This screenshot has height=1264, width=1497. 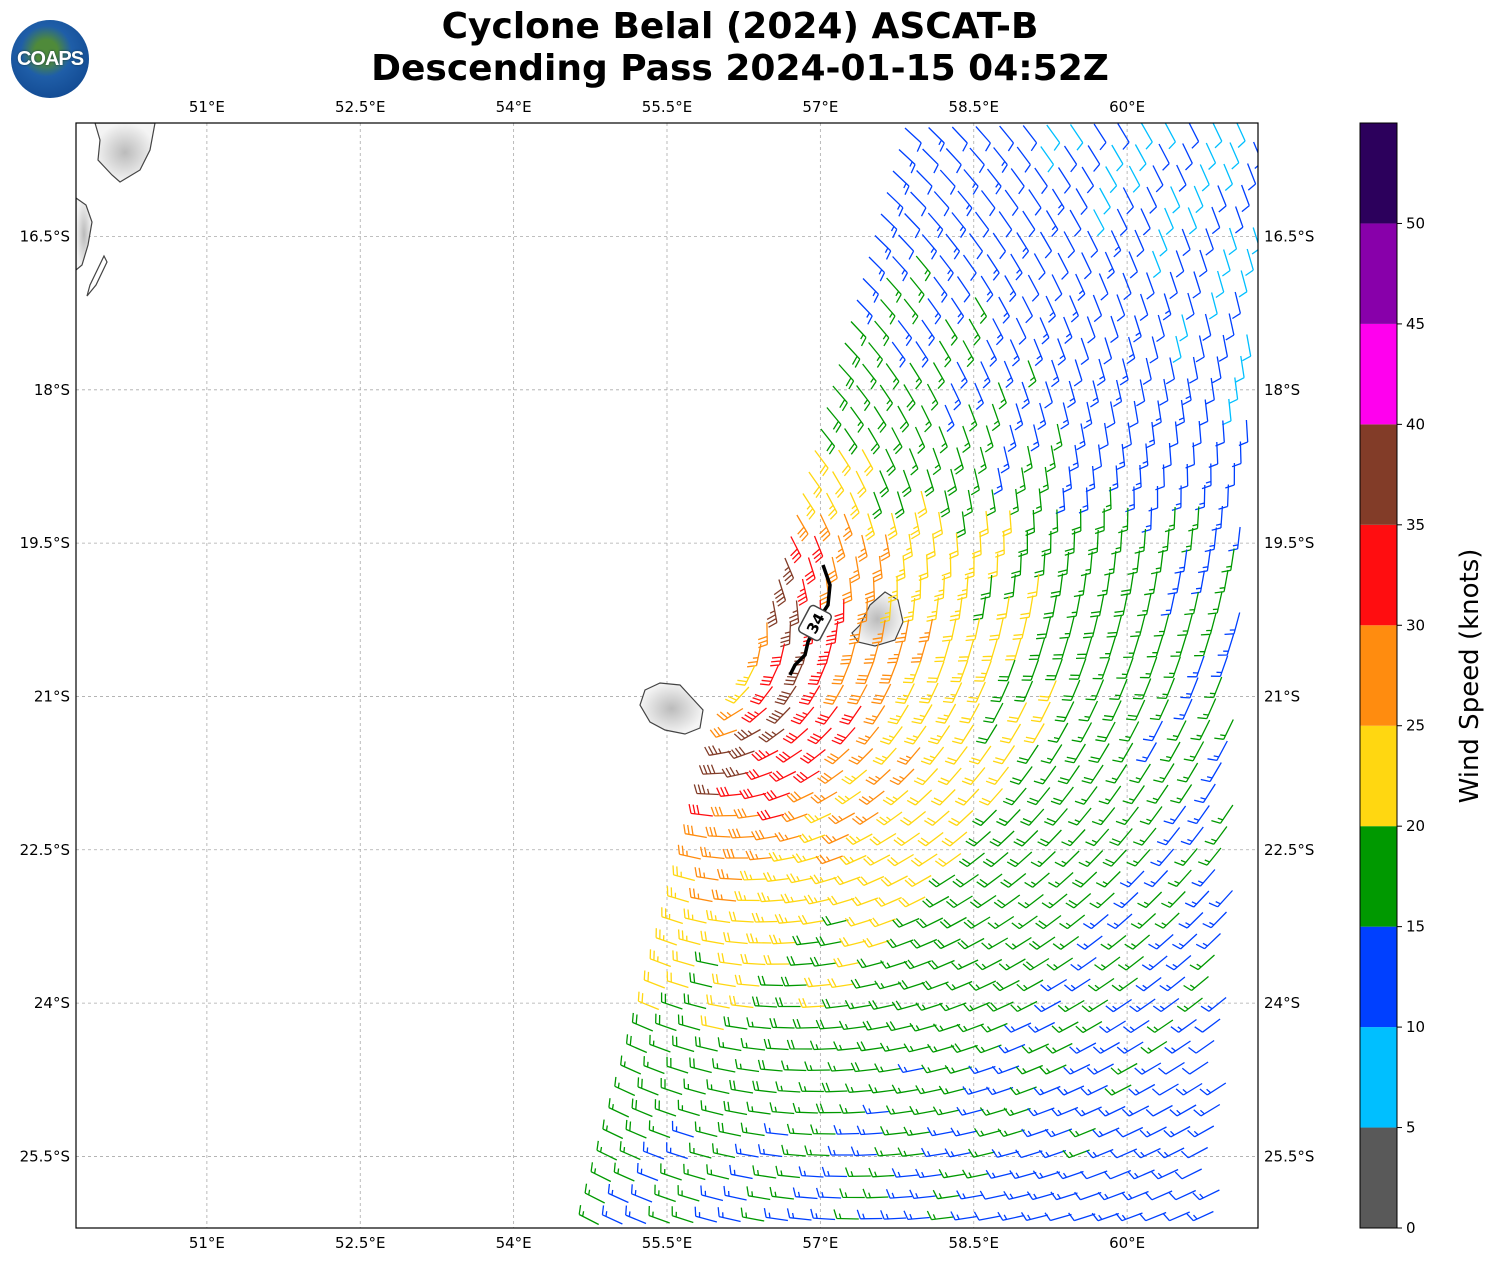 I want to click on lon-label-top: 58.5°E, so click(x=974, y=107).